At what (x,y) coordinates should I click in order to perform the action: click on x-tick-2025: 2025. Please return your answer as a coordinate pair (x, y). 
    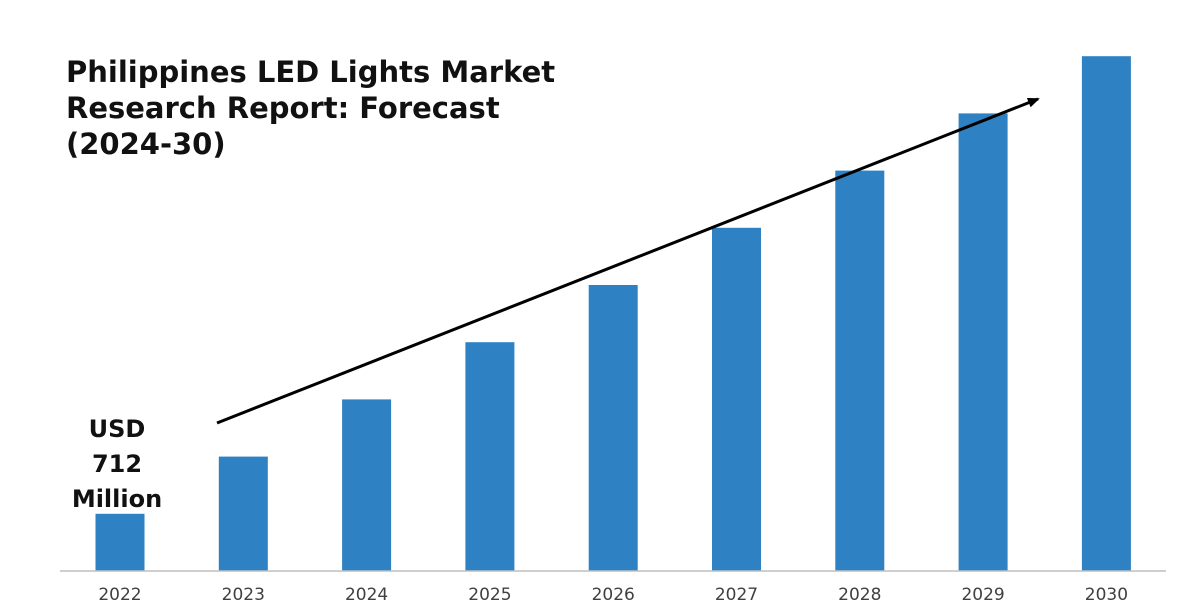
    Looking at the image, I should click on (489, 592).